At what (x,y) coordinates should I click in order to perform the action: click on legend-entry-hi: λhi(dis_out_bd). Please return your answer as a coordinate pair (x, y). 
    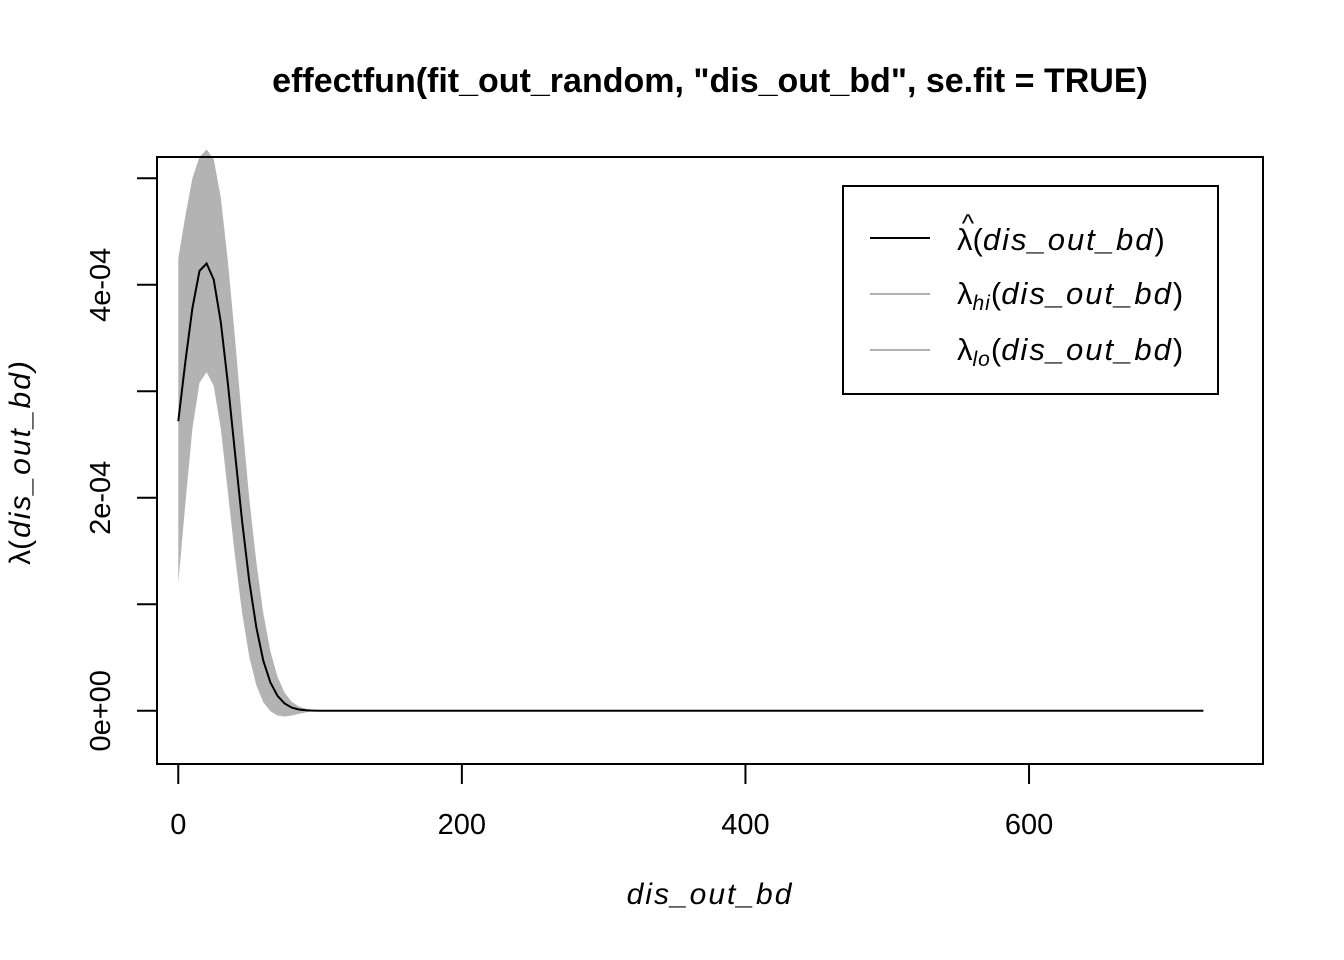
    Looking at the image, I should click on (1070, 295).